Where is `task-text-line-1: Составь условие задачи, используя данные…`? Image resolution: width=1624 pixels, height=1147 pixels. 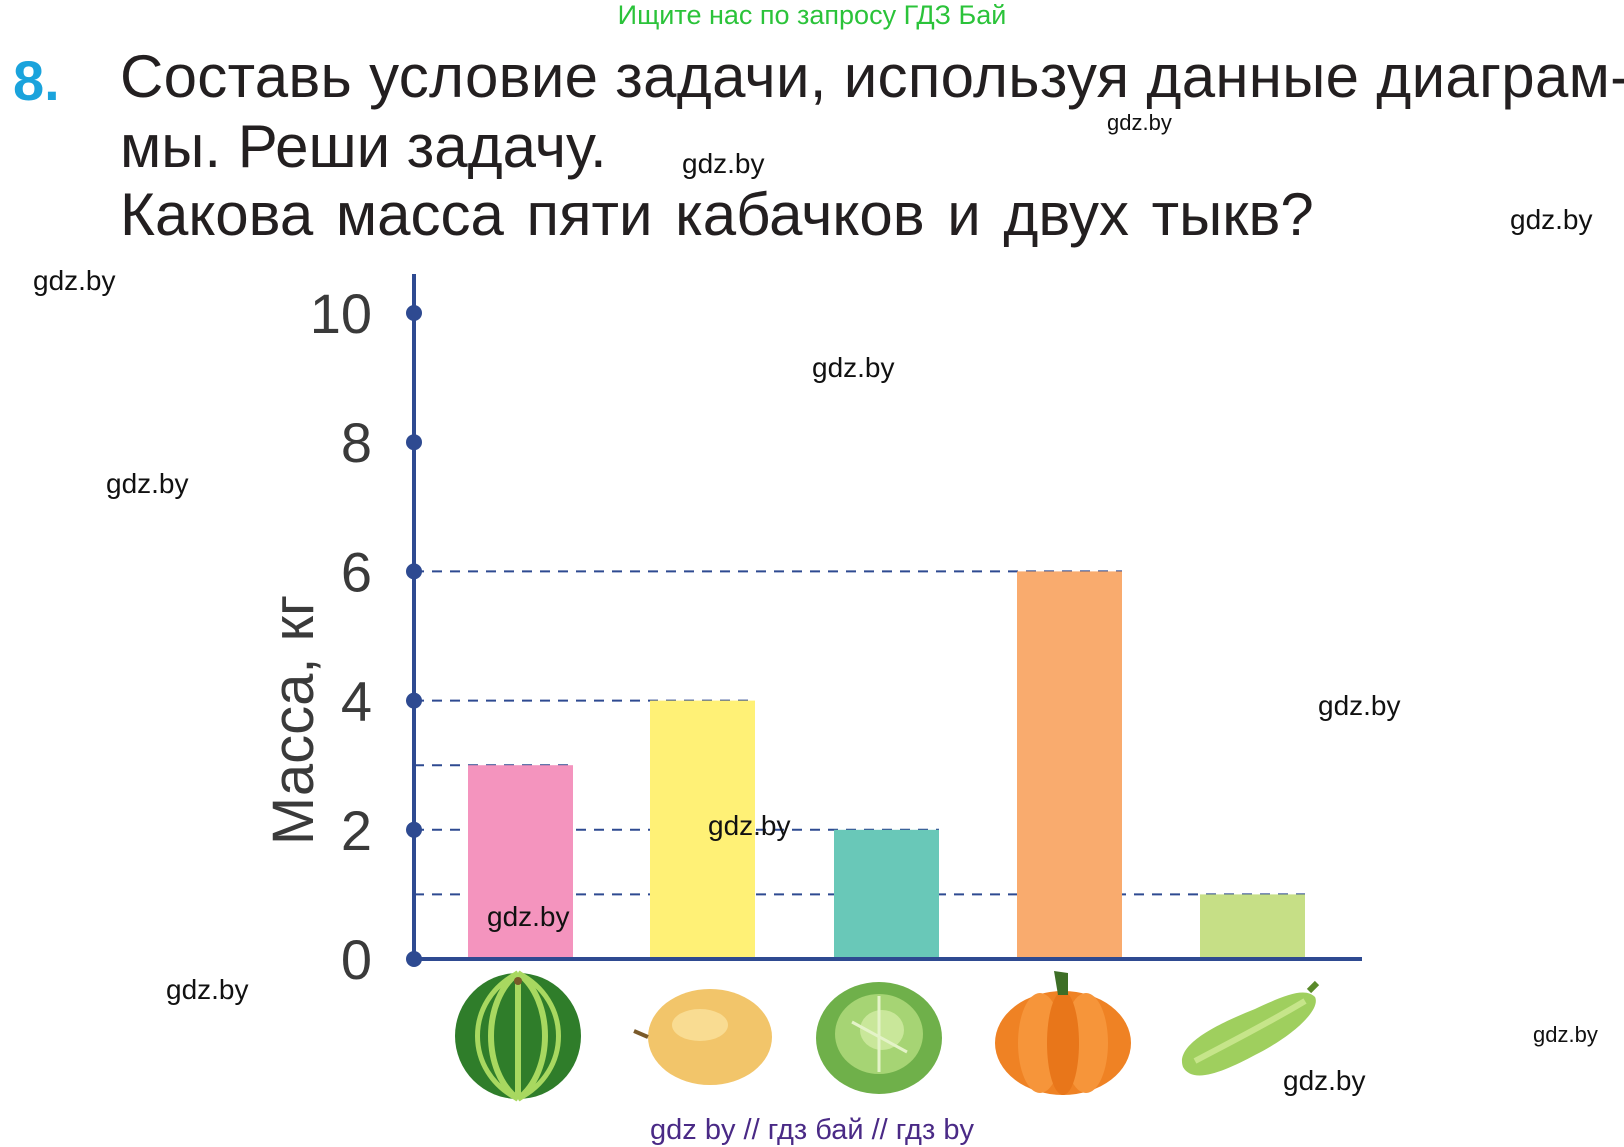 task-text-line-1: Составь условие задачи, используя данные… is located at coordinates (872, 76).